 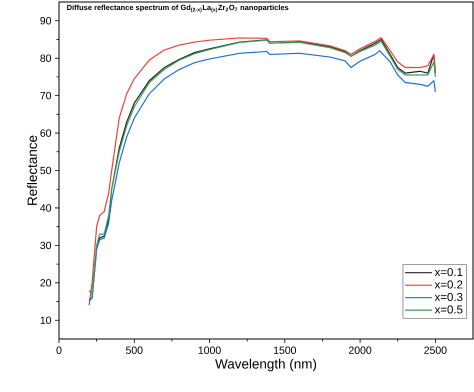 What do you see at coordinates (46, 96) in the screenshot?
I see `y-tick-label: 70` at bounding box center [46, 96].